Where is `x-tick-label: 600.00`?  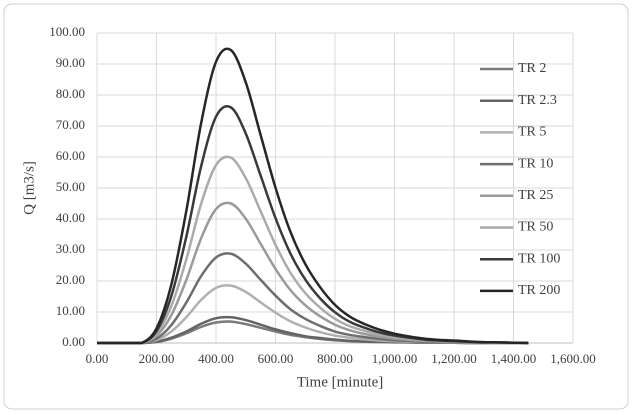
x-tick-label: 600.00 is located at coordinates (276, 358).